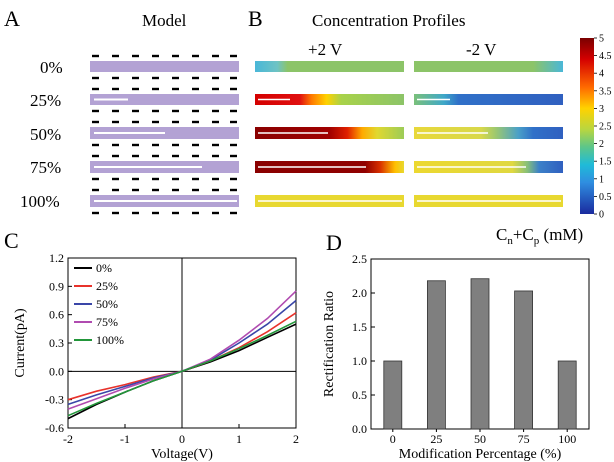 This screenshot has height=462, width=614. Describe the element at coordinates (605, 91) in the screenshot. I see `colorbar-tick-label: 3.5` at that location.